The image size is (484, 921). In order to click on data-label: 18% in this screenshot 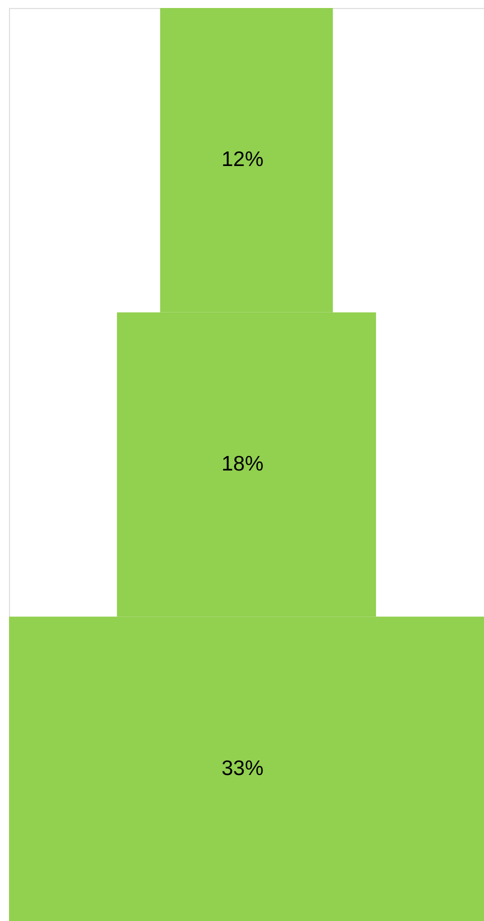, I will do `click(242, 464)`.